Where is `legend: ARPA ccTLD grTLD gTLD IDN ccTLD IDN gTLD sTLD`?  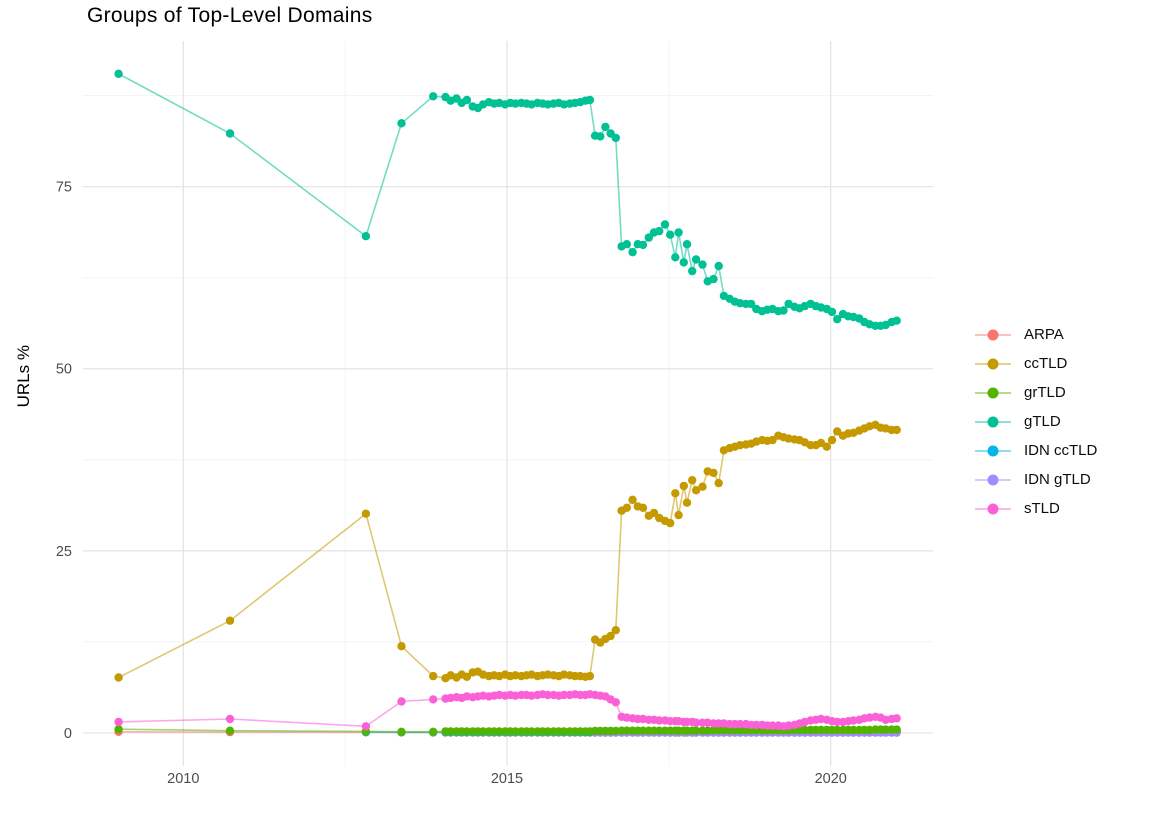 legend: ARPA ccTLD grTLD gTLD IDN ccTLD IDN gTLD sTLD is located at coordinates (1035, 421).